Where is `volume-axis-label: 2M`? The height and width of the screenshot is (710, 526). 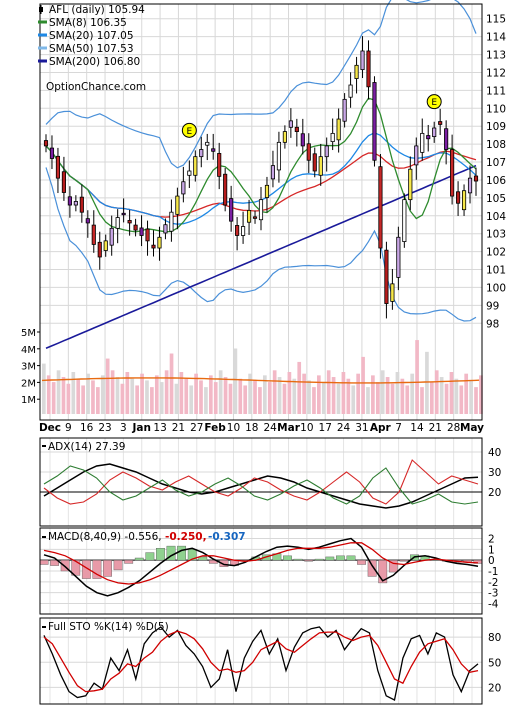 volume-axis-label: 2M is located at coordinates (28, 383).